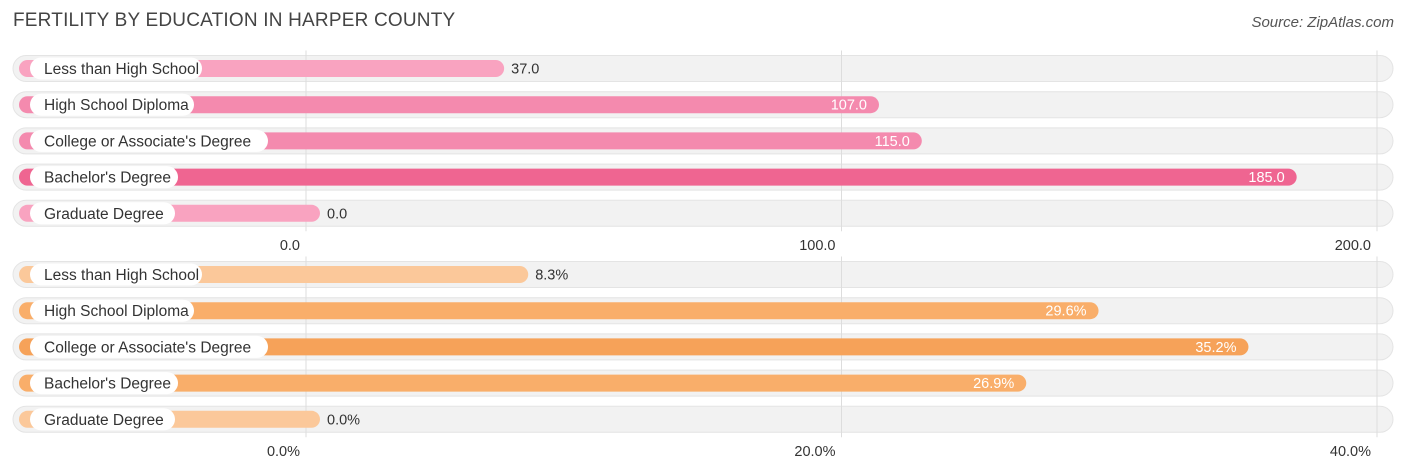  Describe the element at coordinates (993, 384) in the screenshot. I see `value-label: 26.9%` at that location.